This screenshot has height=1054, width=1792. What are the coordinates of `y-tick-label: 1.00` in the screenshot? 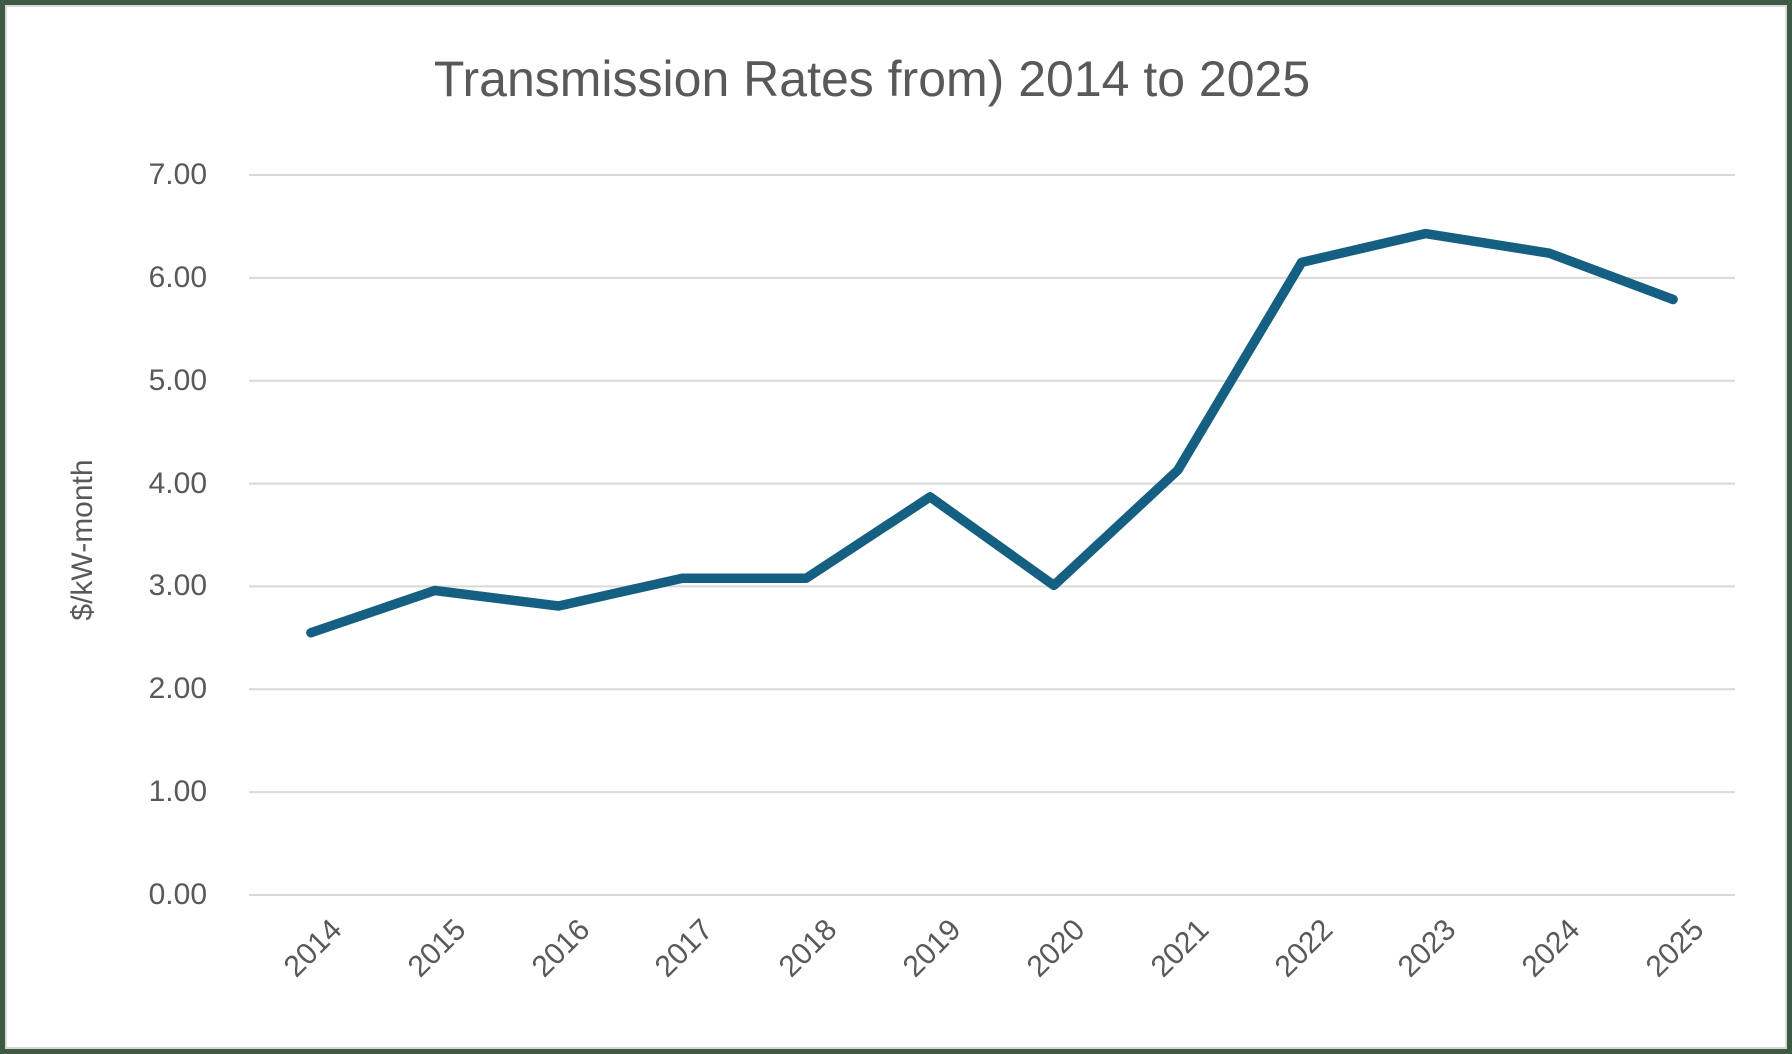 It's located at (177, 792).